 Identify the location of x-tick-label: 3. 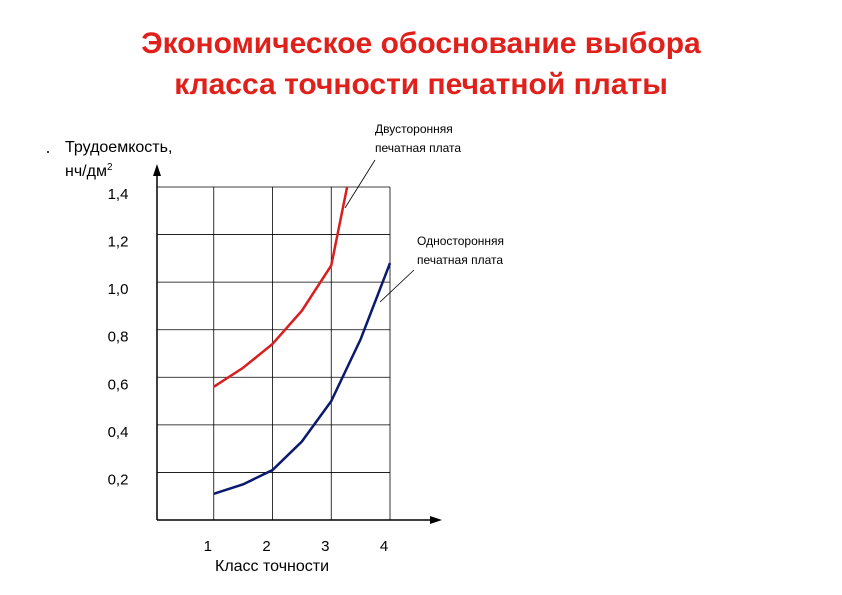
(325, 546).